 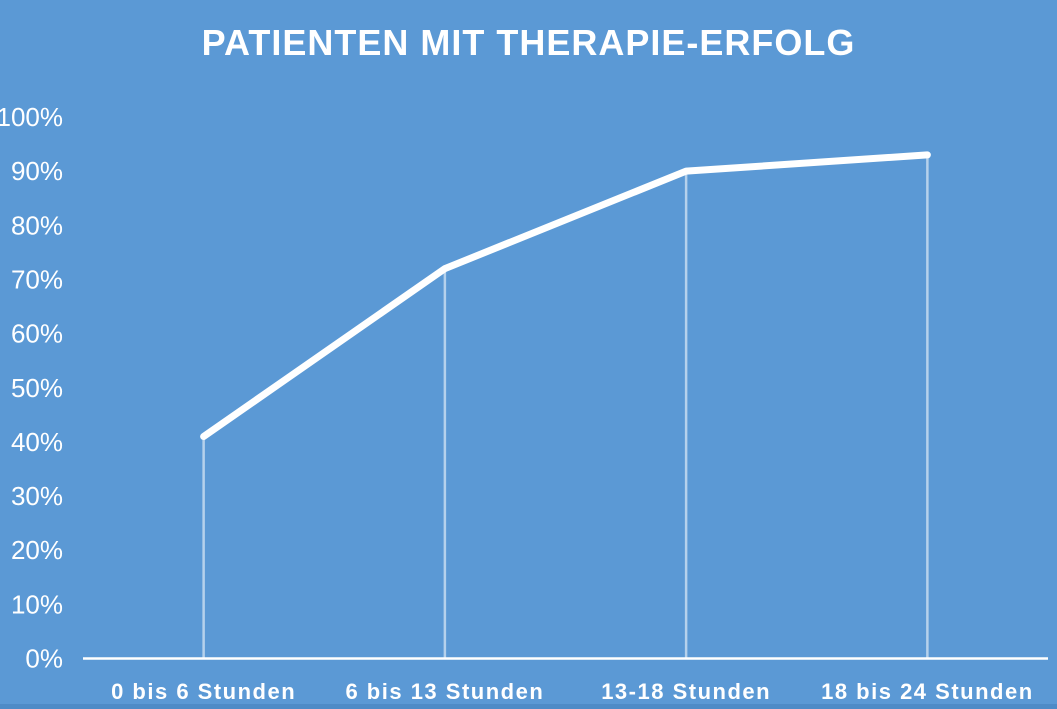 I want to click on y-tick-label: 80%, so click(x=37, y=225).